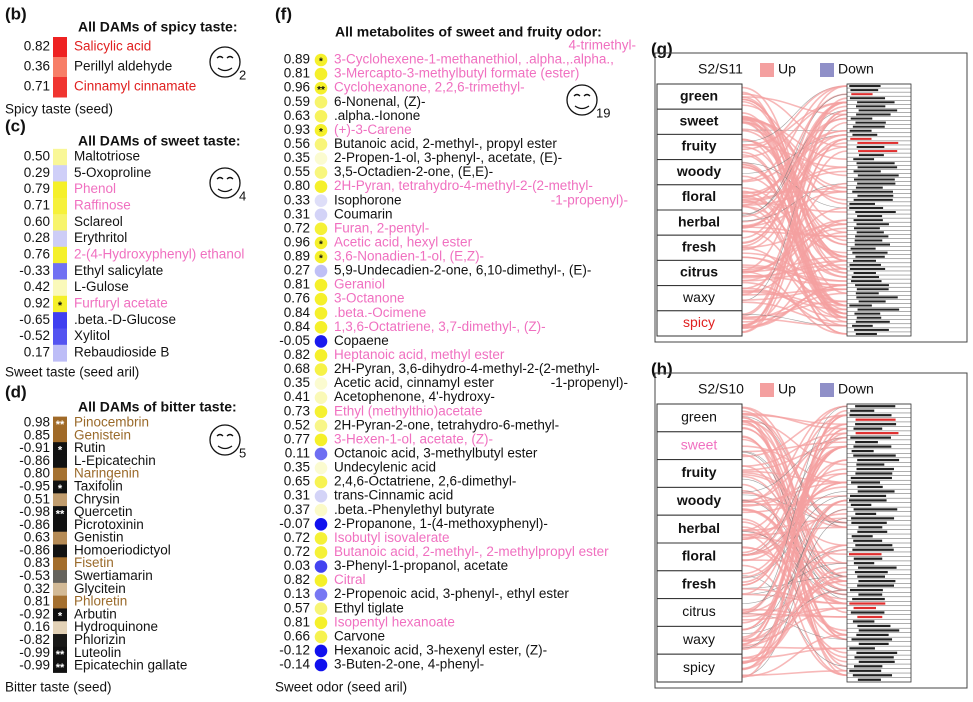  I want to click on row-name: 3-Mercapto-3-methylbutyl formate (ester), so click(456, 73).